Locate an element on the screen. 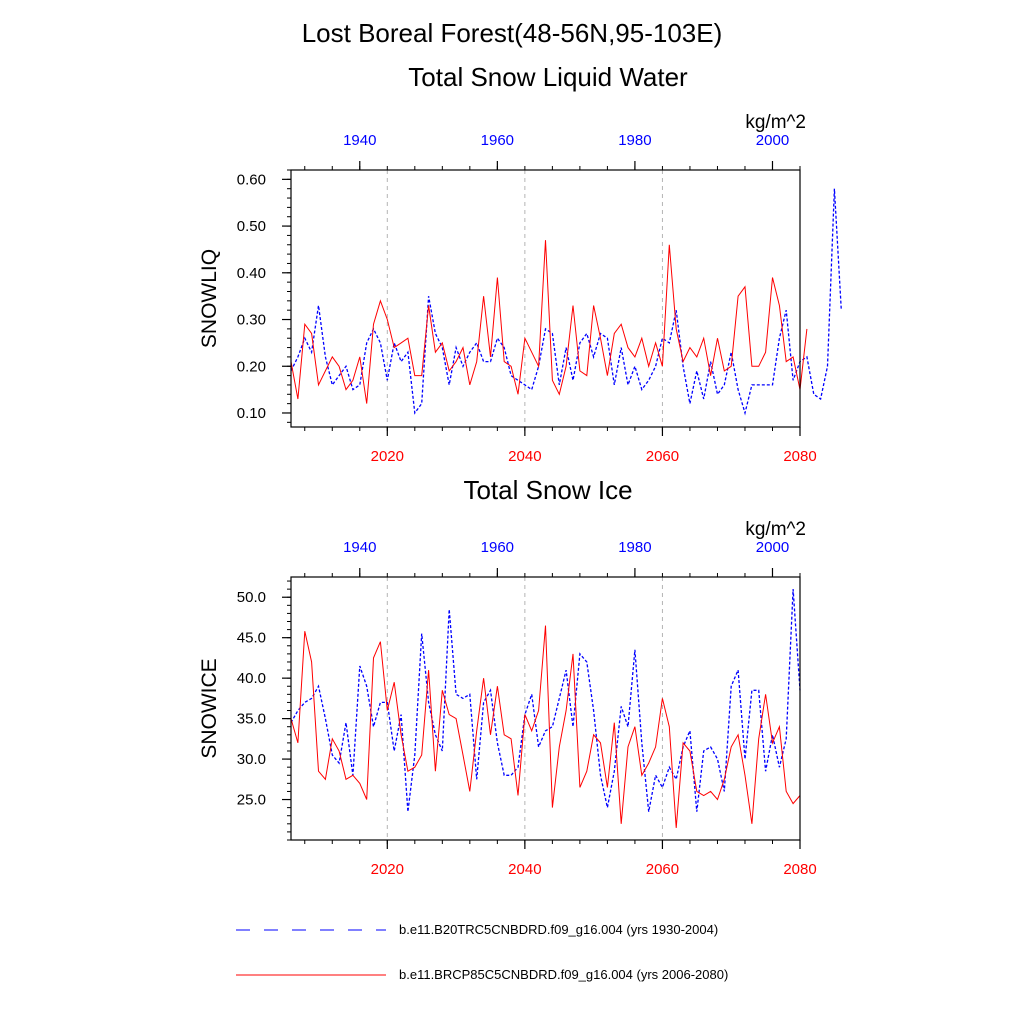 The height and width of the screenshot is (1024, 1024). y-axis-label: SNOWICE is located at coordinates (209, 708).